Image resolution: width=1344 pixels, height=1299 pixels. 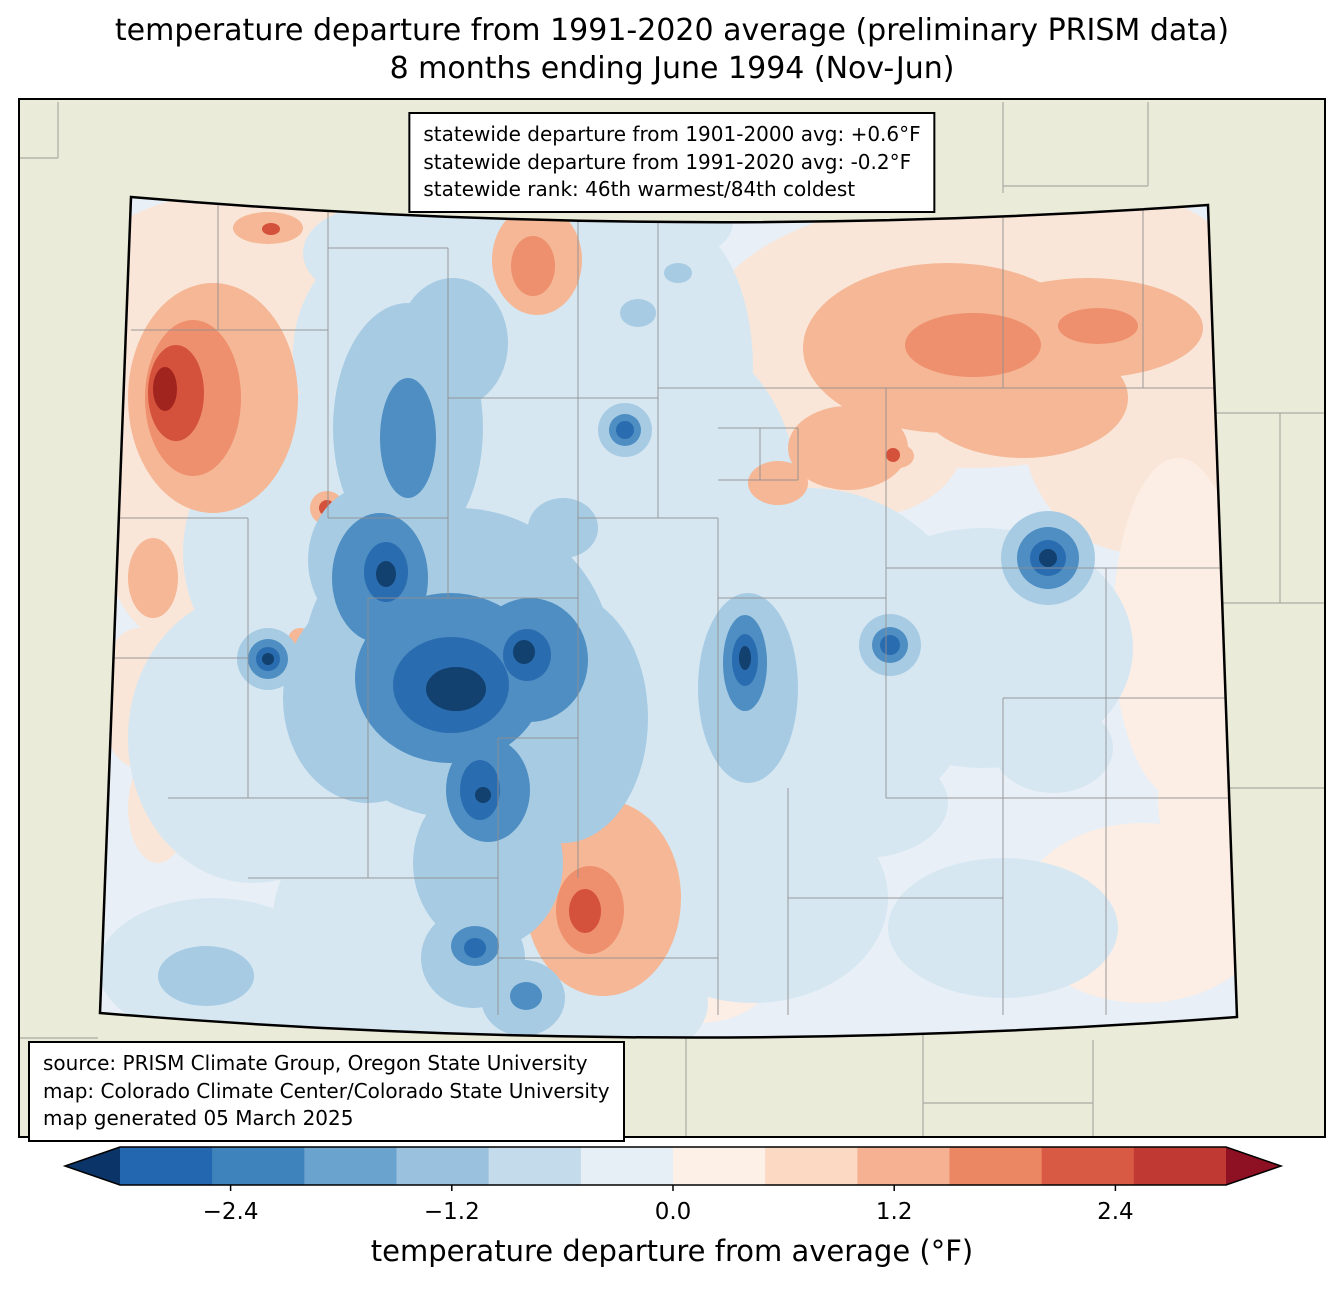 I want to click on colorbar-outline, so click(x=673, y=1166).